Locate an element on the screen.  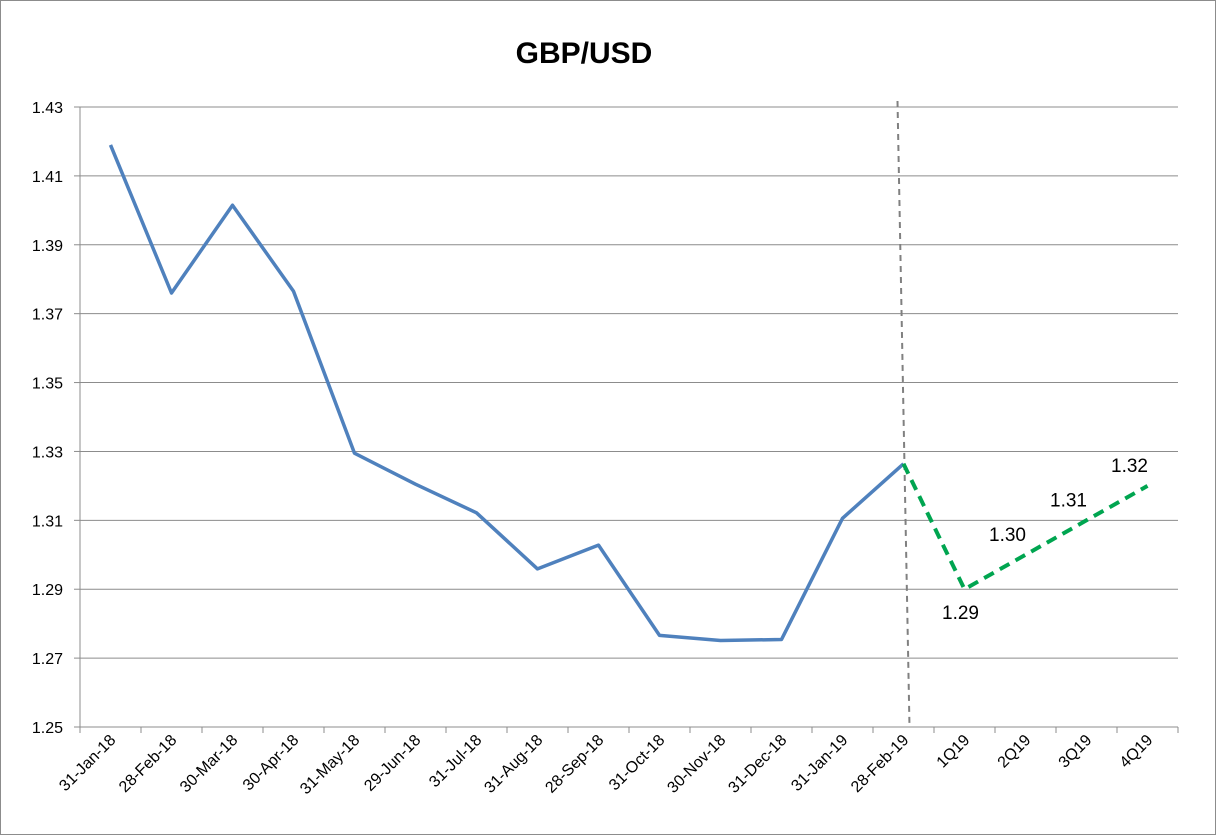
forecast-divider-line is located at coordinates (903, 414).